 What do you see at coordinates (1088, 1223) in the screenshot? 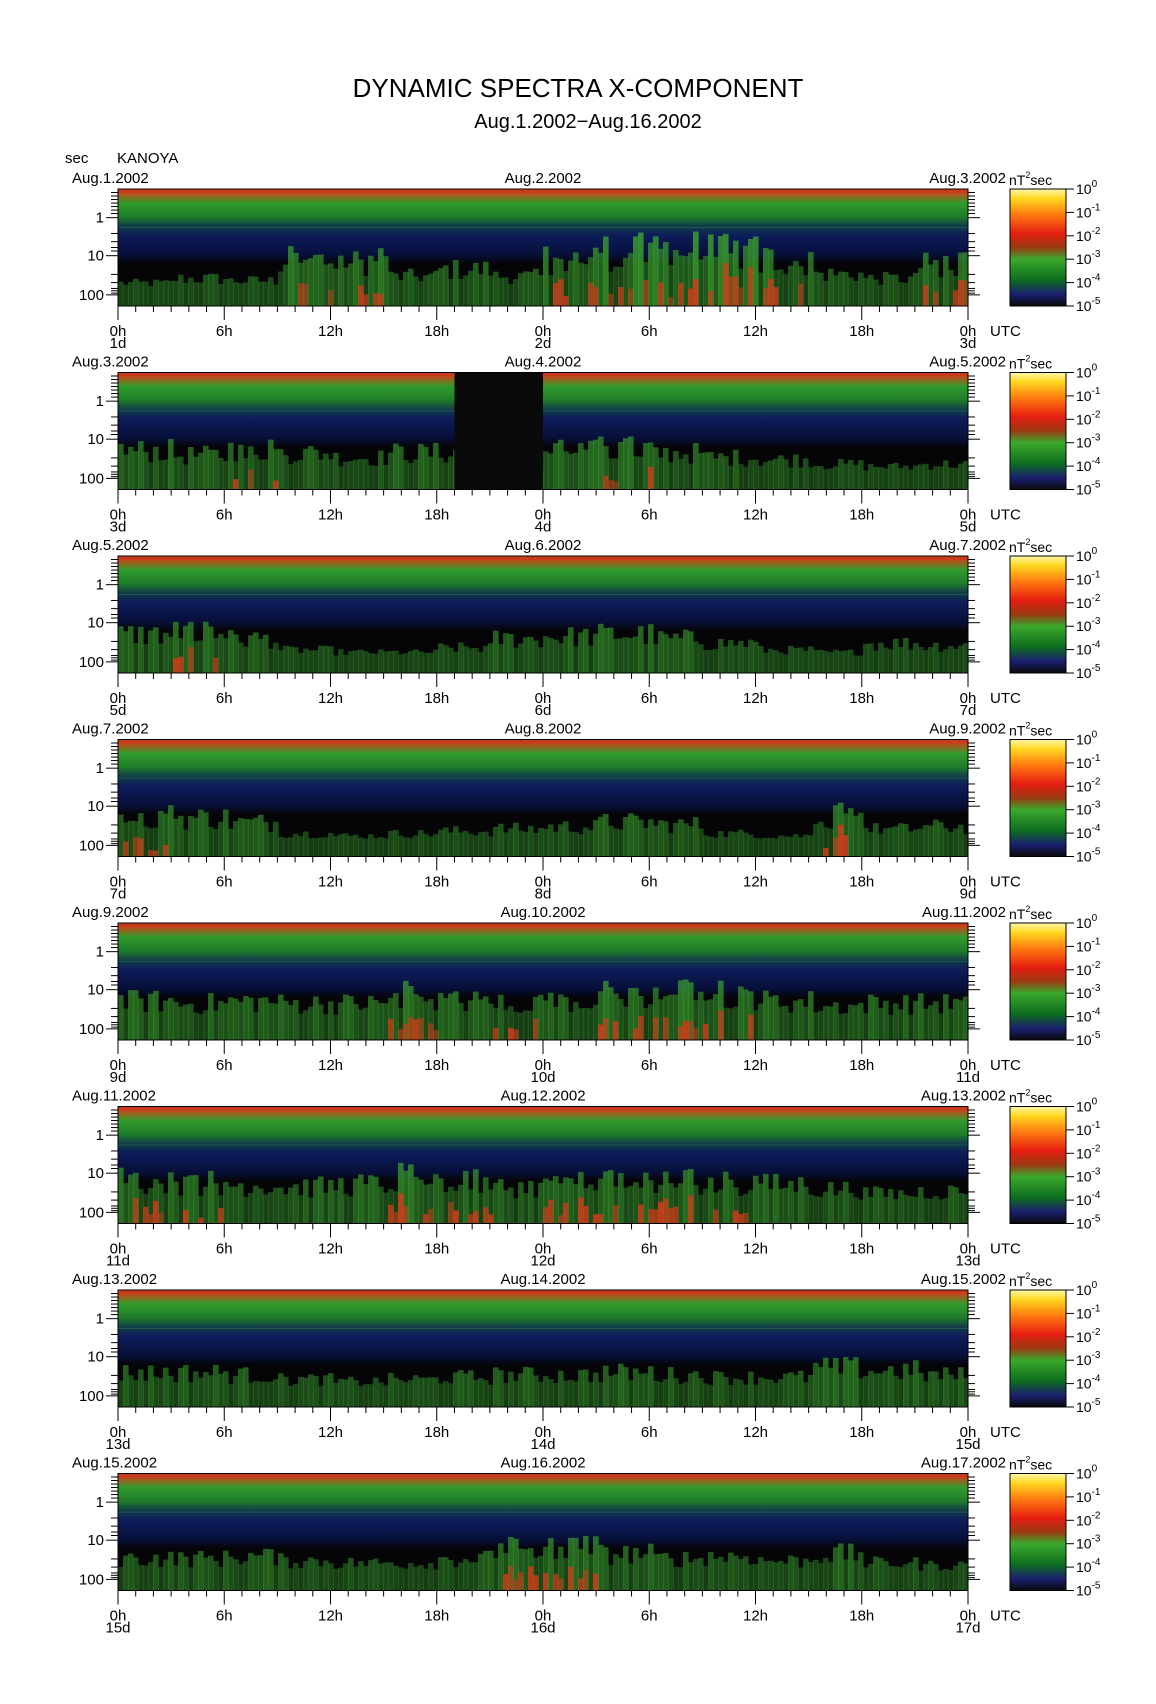
I see `colorbar-tick-label: 10⁻⁵` at bounding box center [1088, 1223].